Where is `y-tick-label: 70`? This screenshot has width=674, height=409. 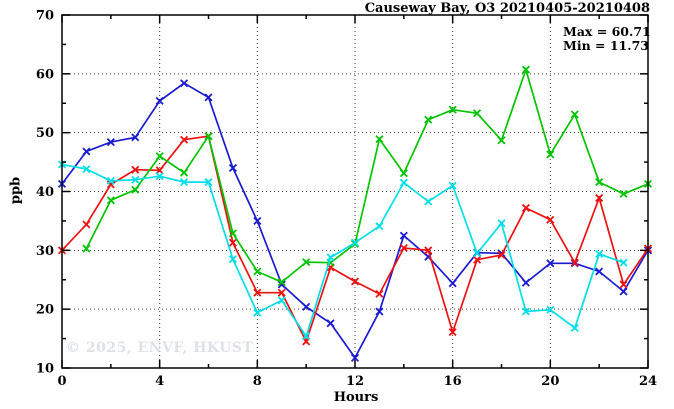 y-tick-label: 70 is located at coordinates (45, 16).